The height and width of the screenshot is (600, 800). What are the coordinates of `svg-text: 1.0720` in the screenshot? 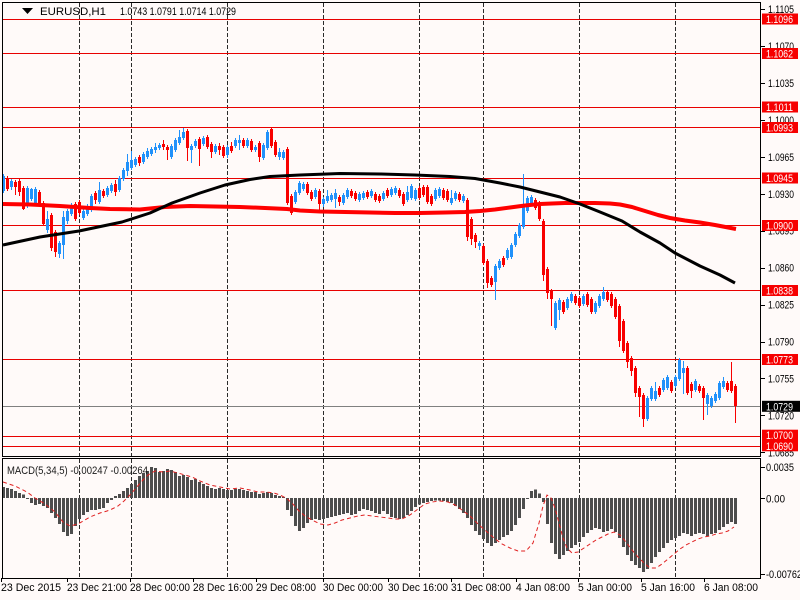 It's located at (781, 416).